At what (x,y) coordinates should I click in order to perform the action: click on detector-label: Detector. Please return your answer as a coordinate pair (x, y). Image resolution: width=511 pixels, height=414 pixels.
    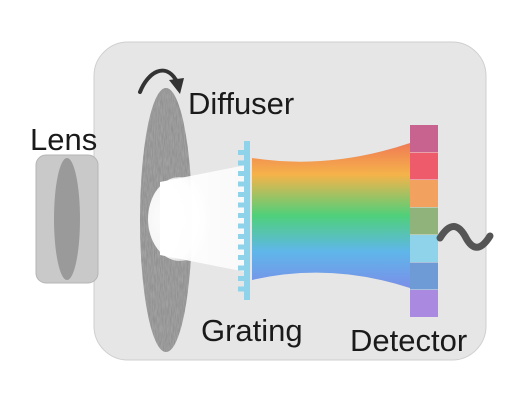
    Looking at the image, I should click on (409, 340).